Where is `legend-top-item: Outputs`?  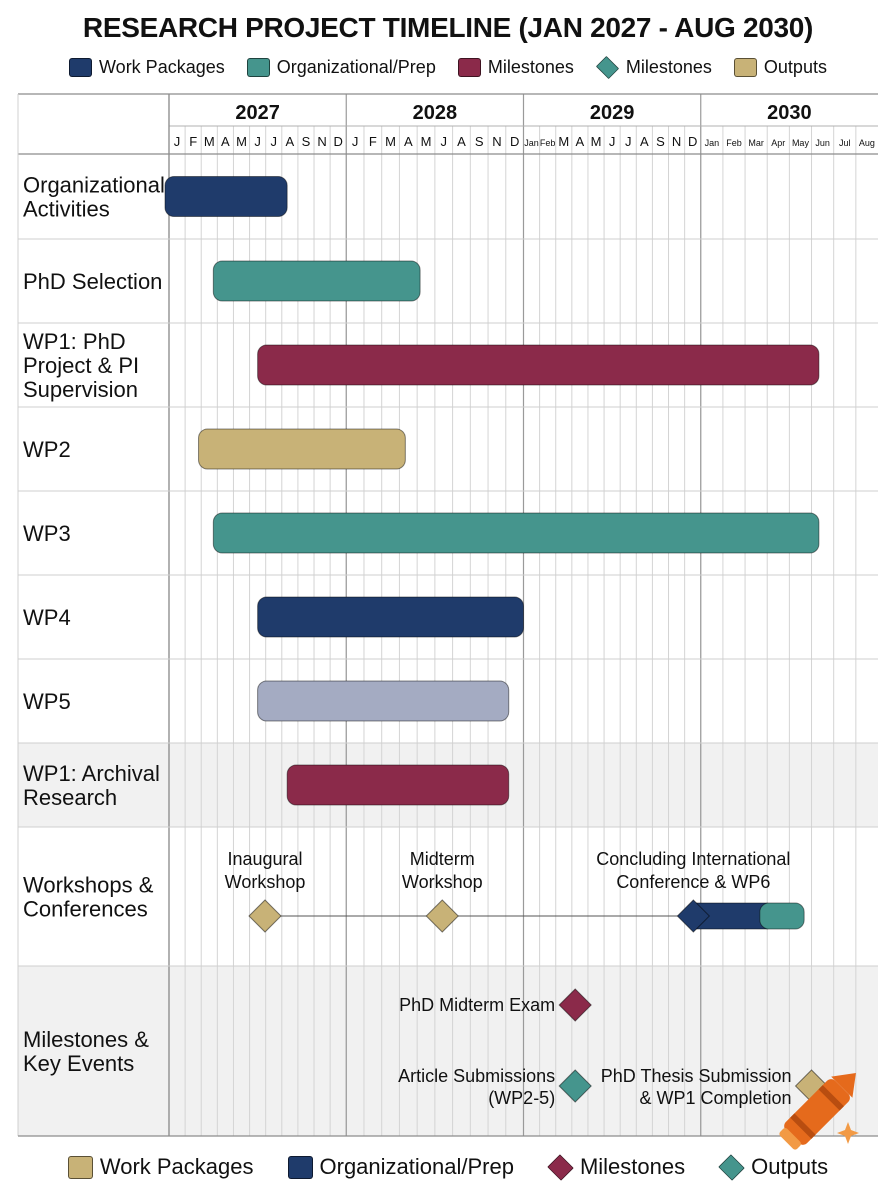 legend-top-item: Outputs is located at coordinates (780, 67).